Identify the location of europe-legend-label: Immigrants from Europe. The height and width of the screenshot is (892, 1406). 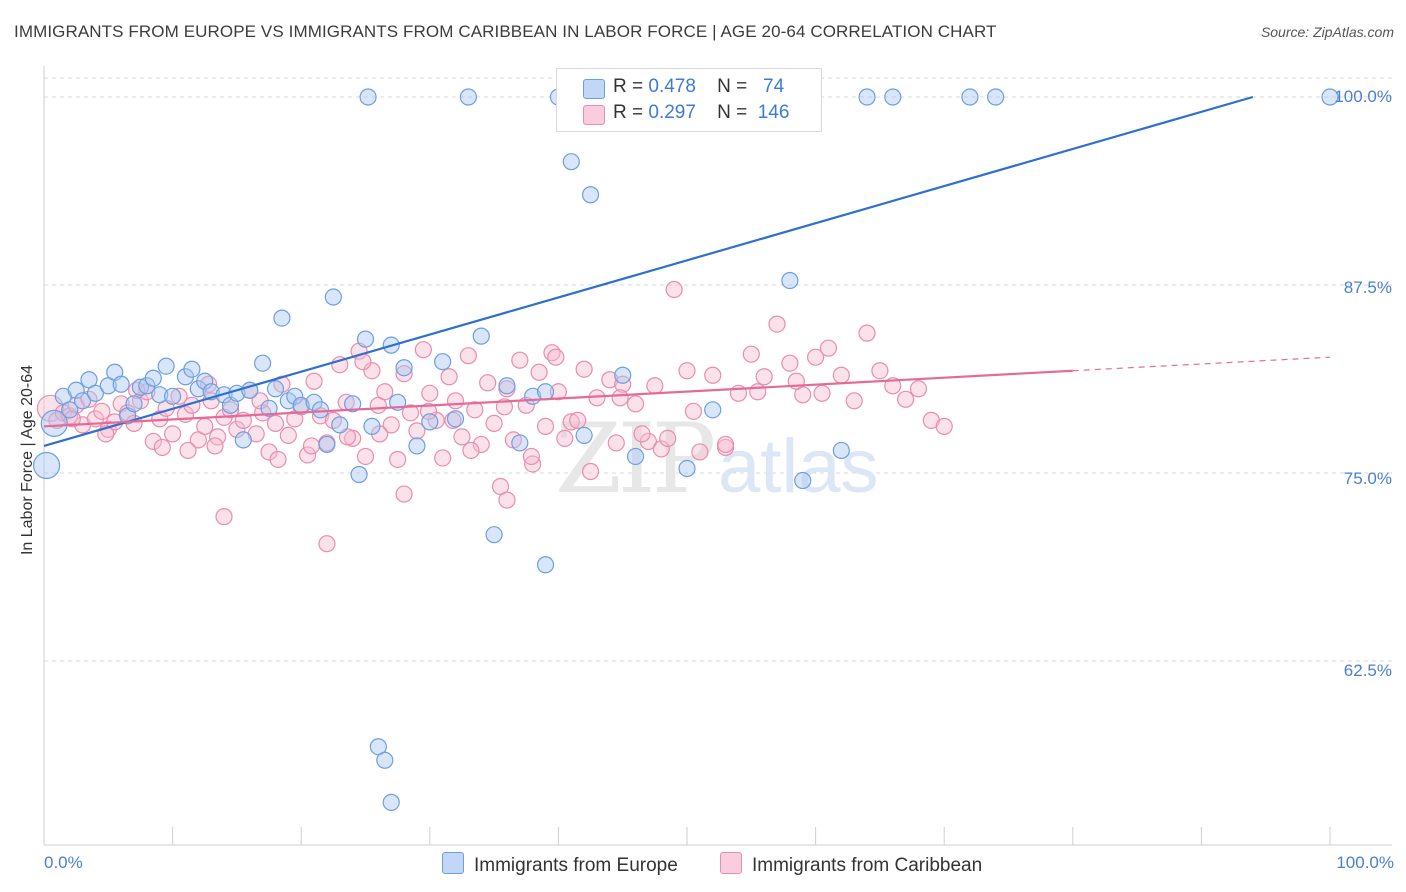
(576, 865).